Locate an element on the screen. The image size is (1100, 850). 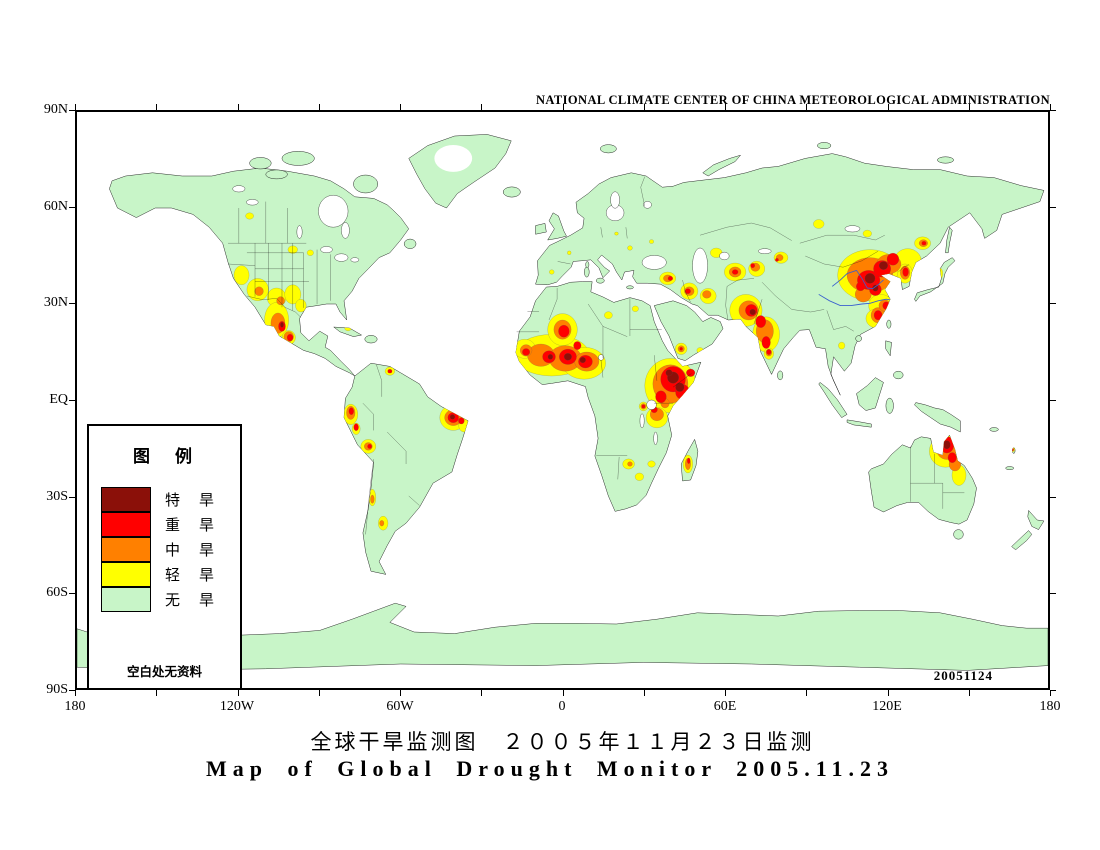
island-novaya-zemlya is located at coordinates (721, 165).